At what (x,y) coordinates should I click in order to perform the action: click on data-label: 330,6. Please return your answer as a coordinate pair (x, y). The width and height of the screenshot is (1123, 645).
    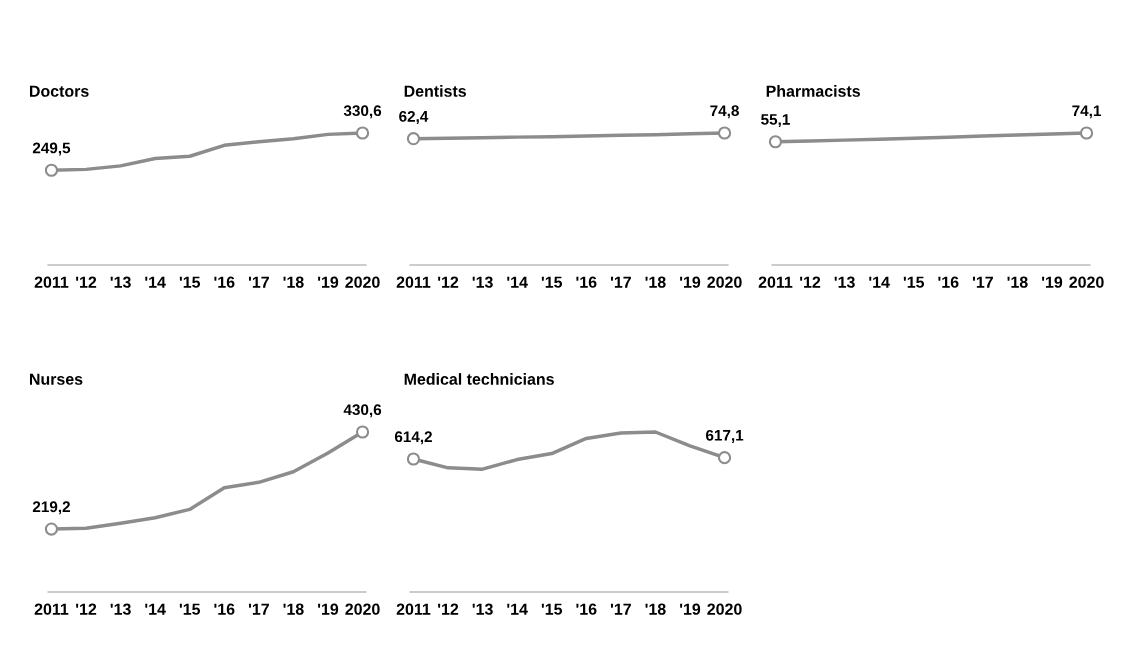
    Looking at the image, I should click on (362, 112).